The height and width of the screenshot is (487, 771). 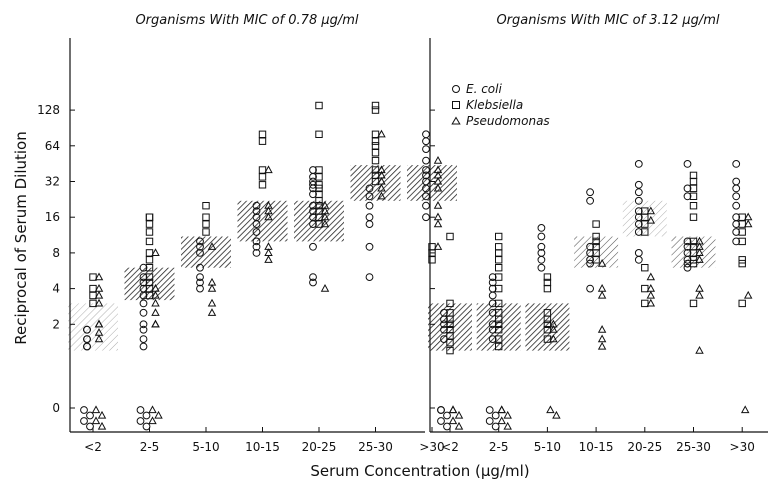 What do you see at coordinates (262, 447) in the screenshot?
I see `x-tick-label: 10-15` at bounding box center [262, 447].